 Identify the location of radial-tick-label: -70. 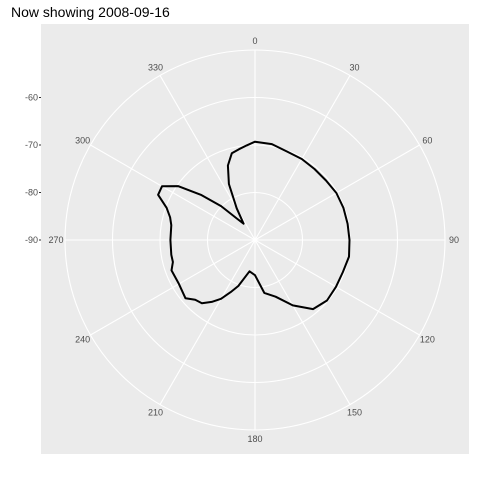
(31, 145).